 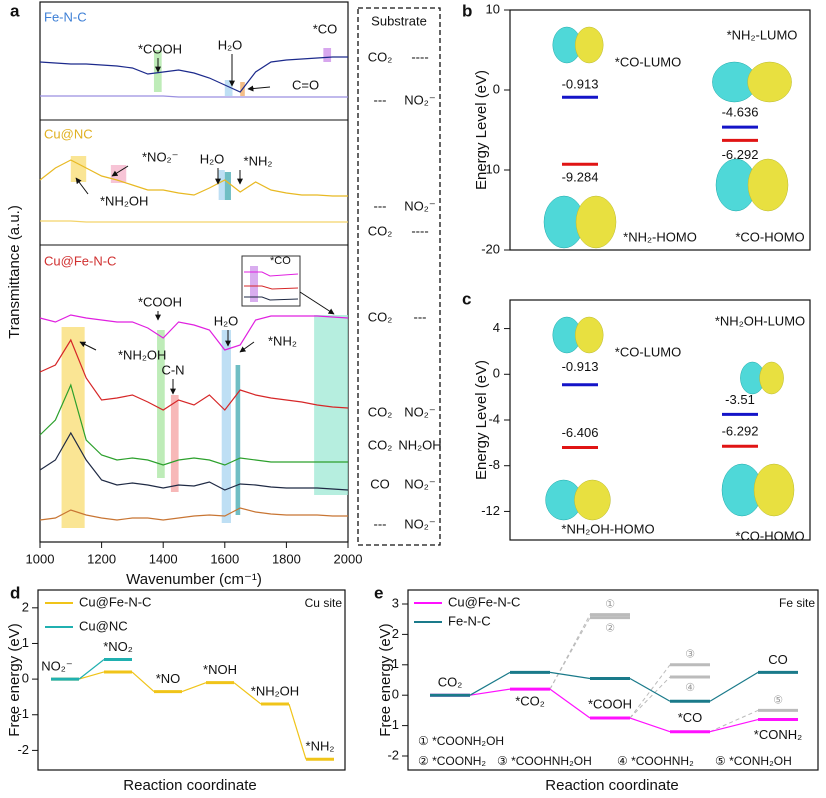 What do you see at coordinates (212, 158) in the screenshot?
I see `annotation: H₂O` at bounding box center [212, 158].